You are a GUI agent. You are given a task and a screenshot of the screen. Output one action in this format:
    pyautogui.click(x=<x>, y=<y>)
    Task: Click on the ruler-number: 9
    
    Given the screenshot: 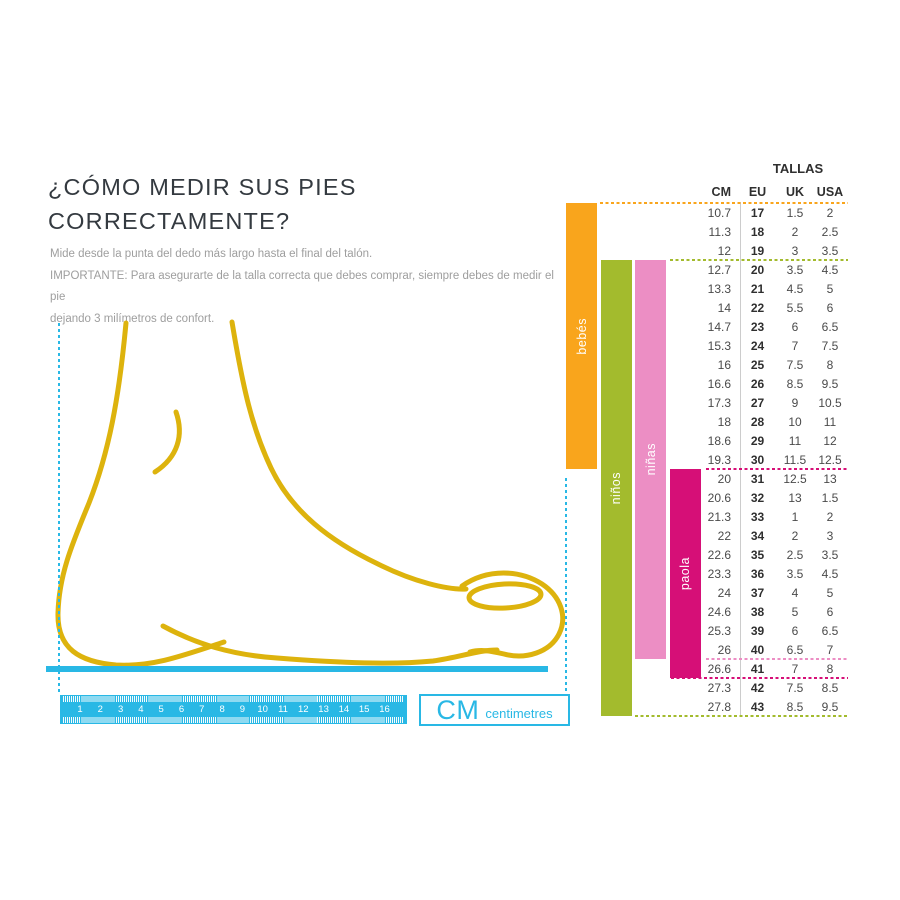 What is the action you would take?
    pyautogui.click(x=242, y=709)
    